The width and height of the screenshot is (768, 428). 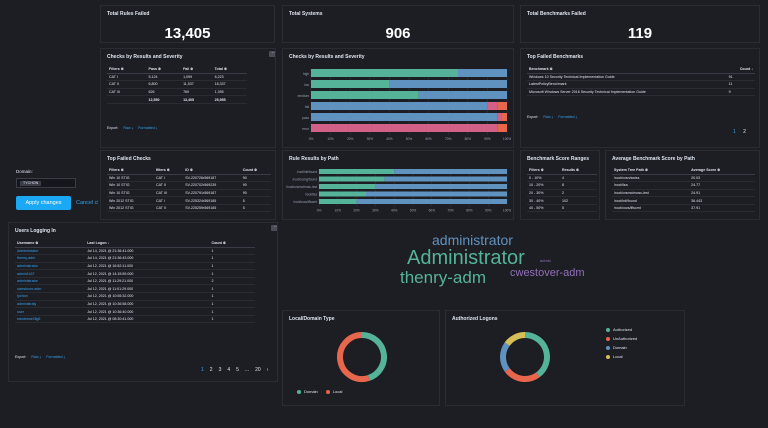 I want to click on apply-changes-button: Apply changes, so click(x=43, y=203).